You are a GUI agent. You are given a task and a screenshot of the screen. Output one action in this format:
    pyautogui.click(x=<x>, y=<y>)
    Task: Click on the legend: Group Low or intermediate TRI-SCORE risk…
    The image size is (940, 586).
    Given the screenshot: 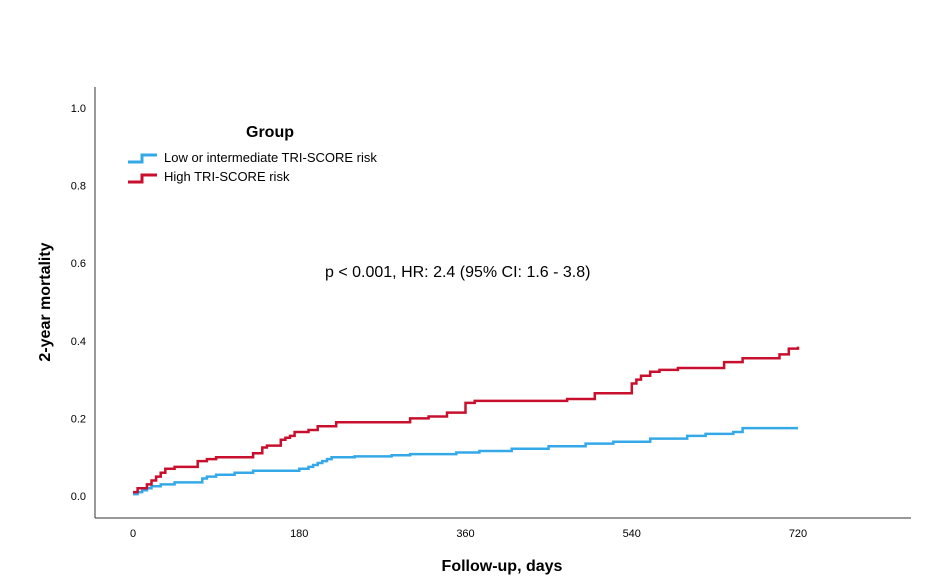 What is the action you would take?
    pyautogui.click(x=252, y=154)
    